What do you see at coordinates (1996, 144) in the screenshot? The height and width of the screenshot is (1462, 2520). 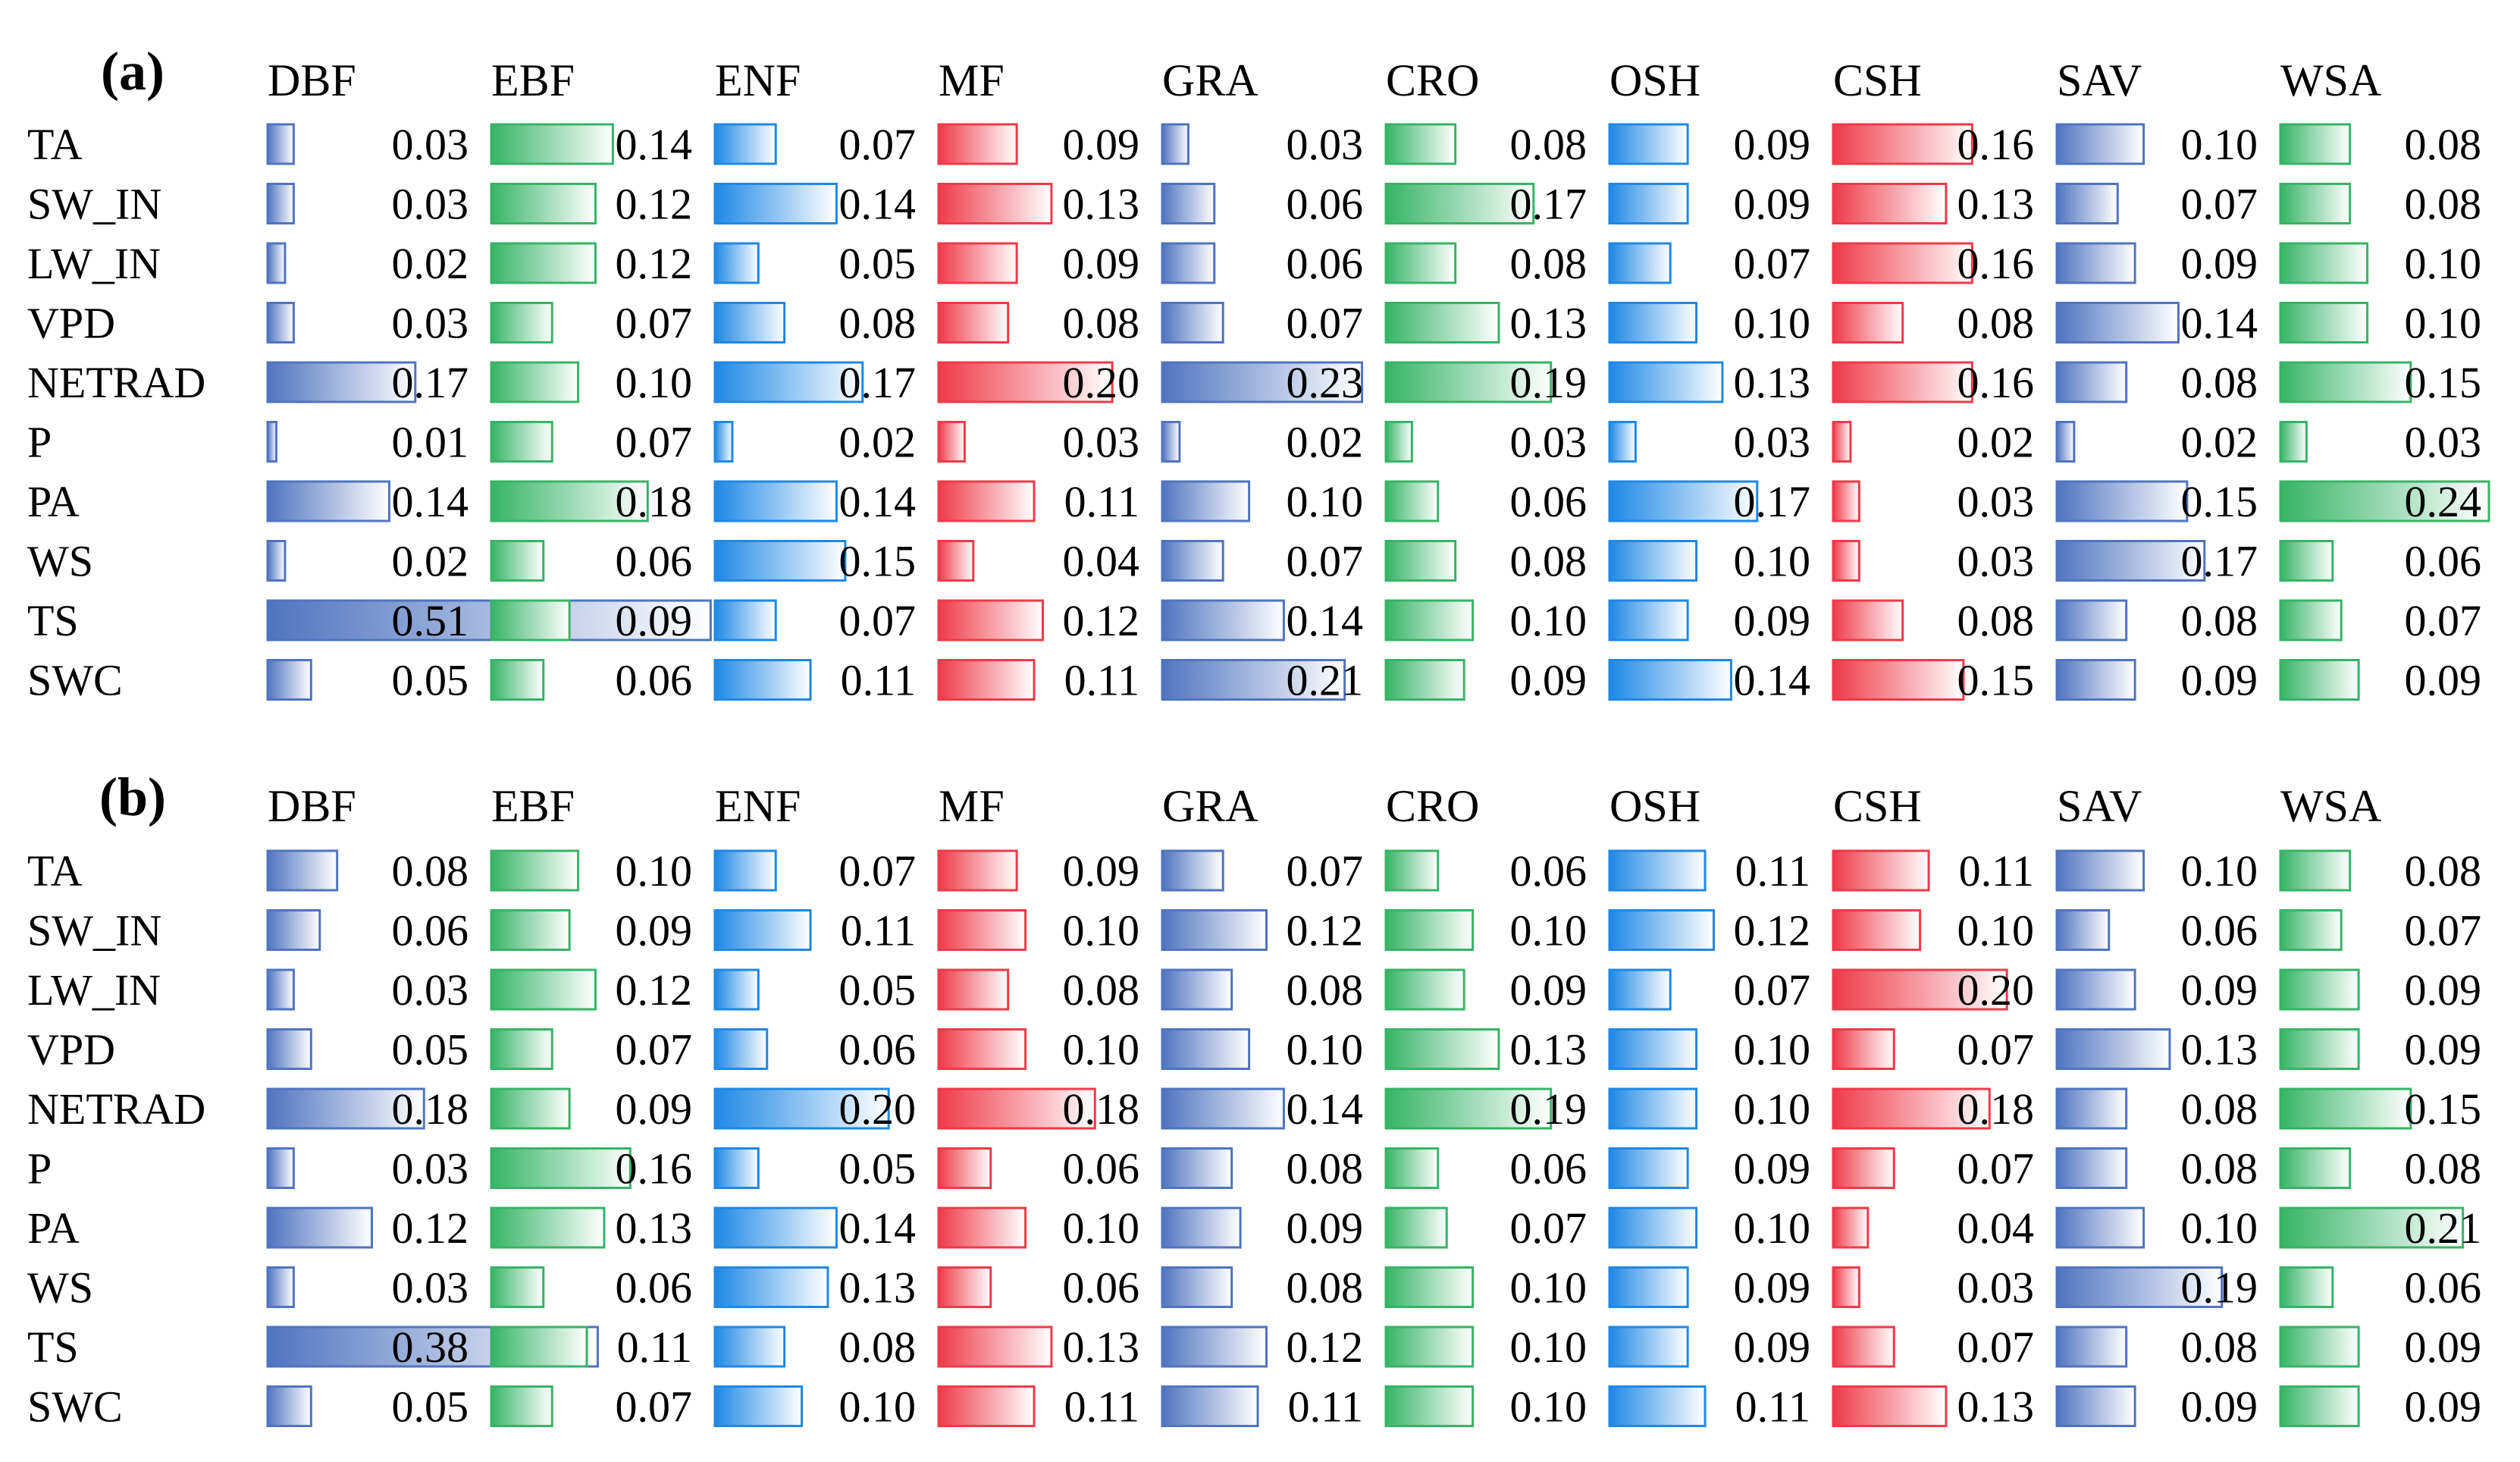 I see `data-label: 0.16` at bounding box center [1996, 144].